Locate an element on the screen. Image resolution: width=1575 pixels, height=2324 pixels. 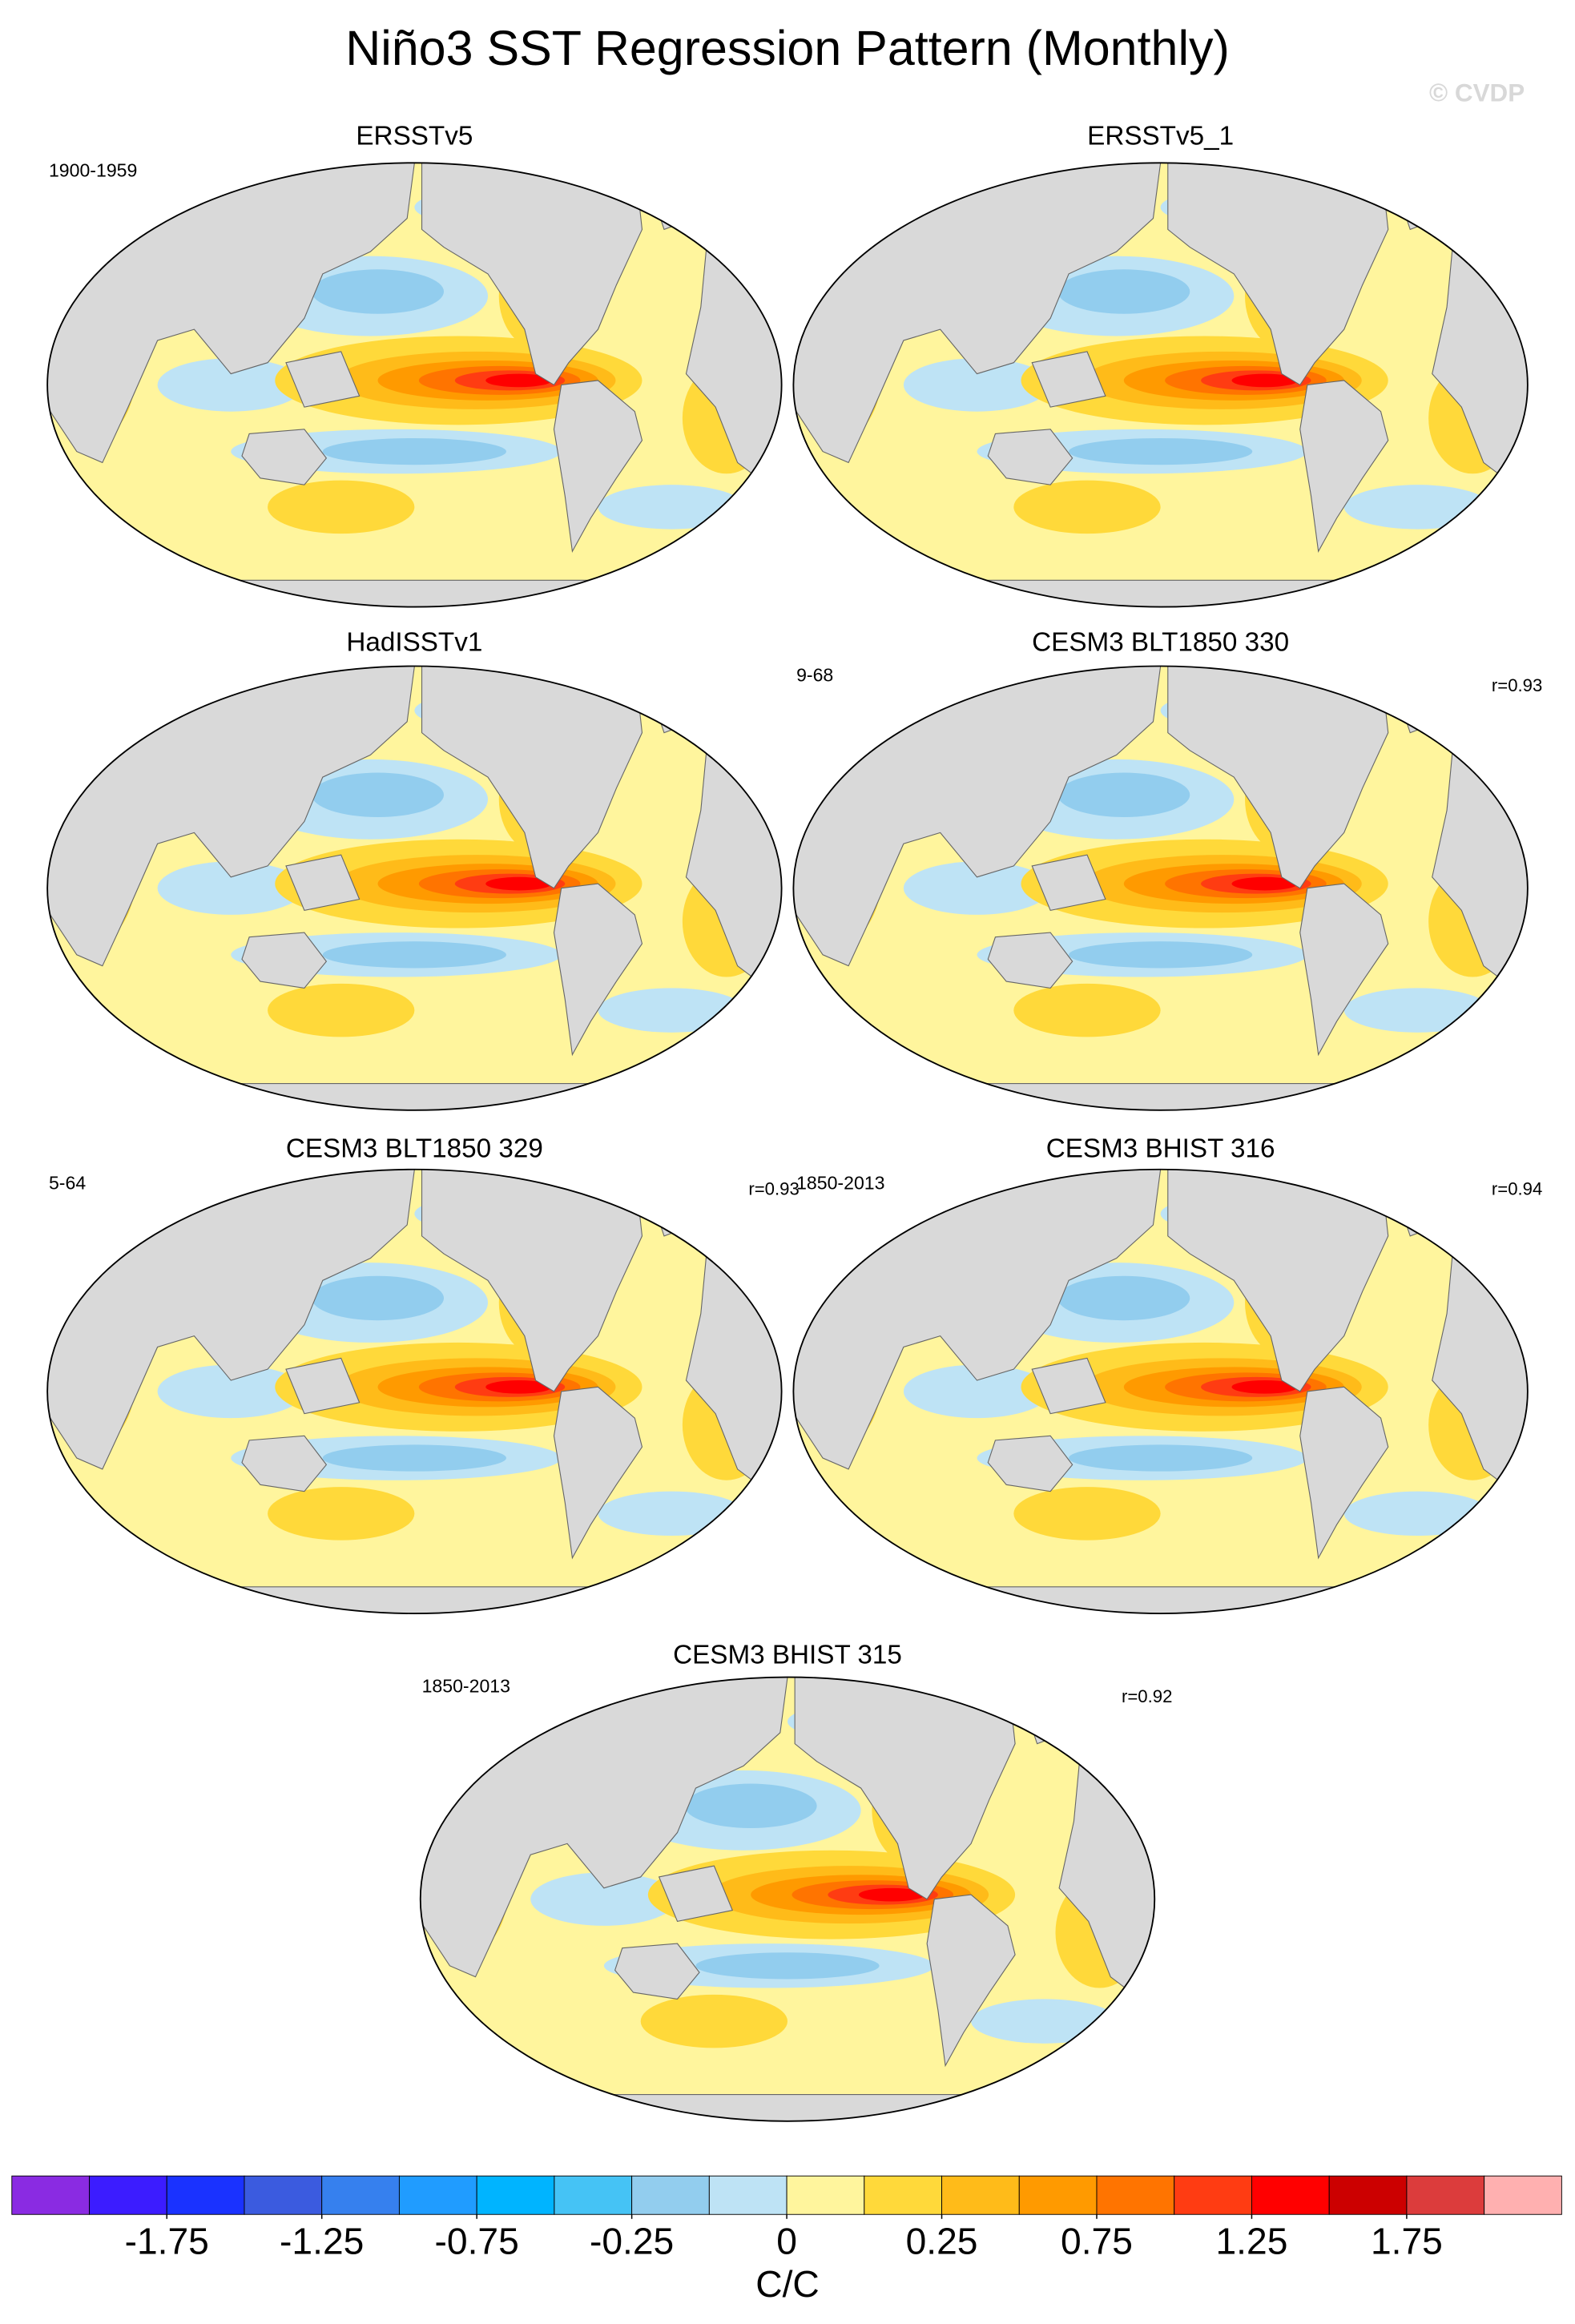
colorbar-tick-label: -1.75 is located at coordinates (167, 2241).